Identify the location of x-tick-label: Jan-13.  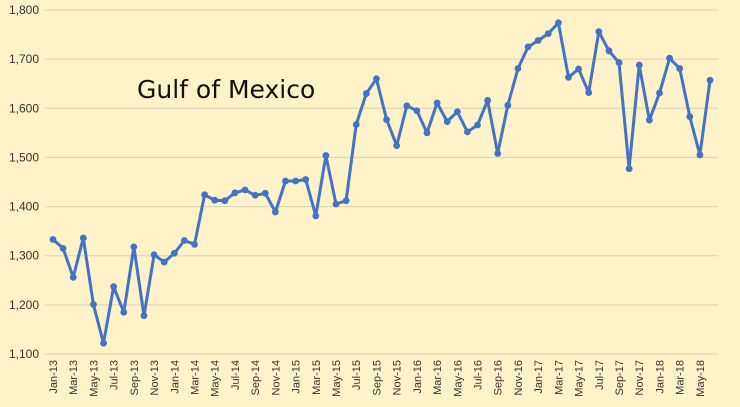
(54, 377).